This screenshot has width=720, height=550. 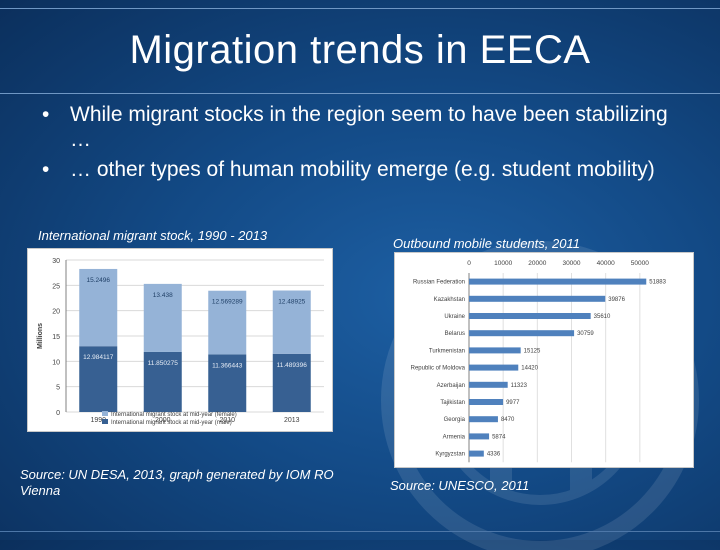 I want to click on category-label: Turkmenistan, so click(x=447, y=351).